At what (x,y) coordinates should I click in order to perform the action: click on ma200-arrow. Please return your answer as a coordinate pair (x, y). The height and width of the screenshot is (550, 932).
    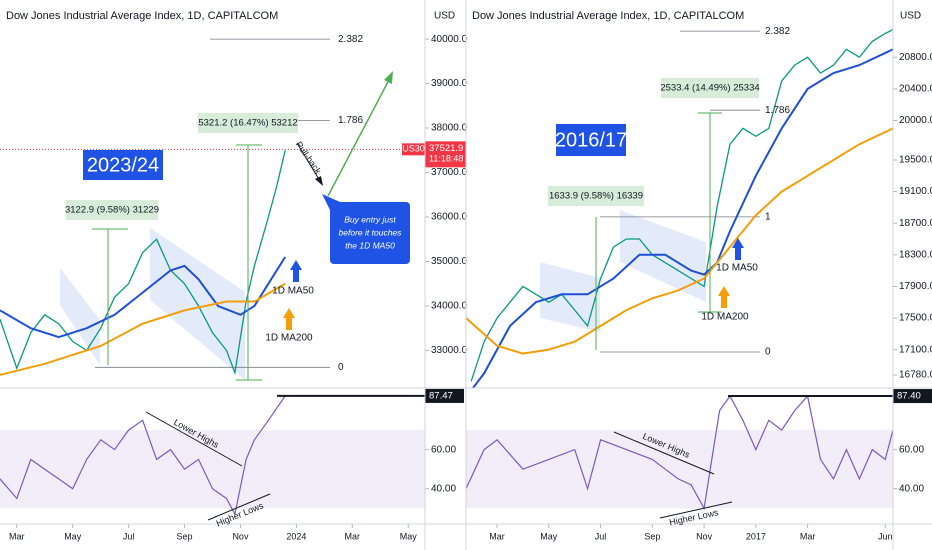
    Looking at the image, I should click on (289, 319).